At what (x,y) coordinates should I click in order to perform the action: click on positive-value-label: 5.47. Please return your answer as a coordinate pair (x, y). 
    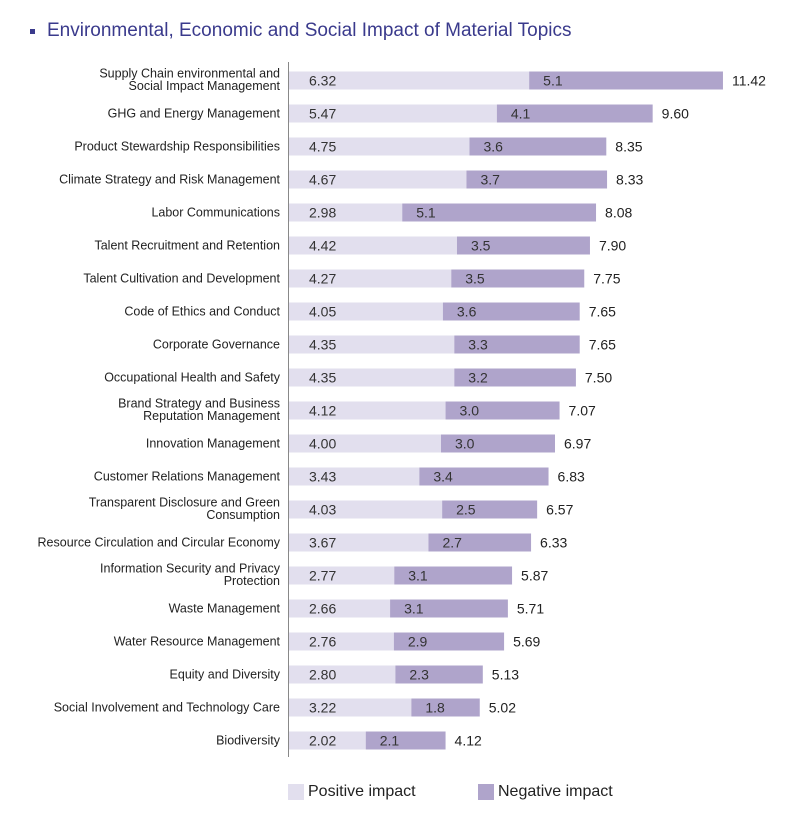
    Looking at the image, I should click on (322, 114).